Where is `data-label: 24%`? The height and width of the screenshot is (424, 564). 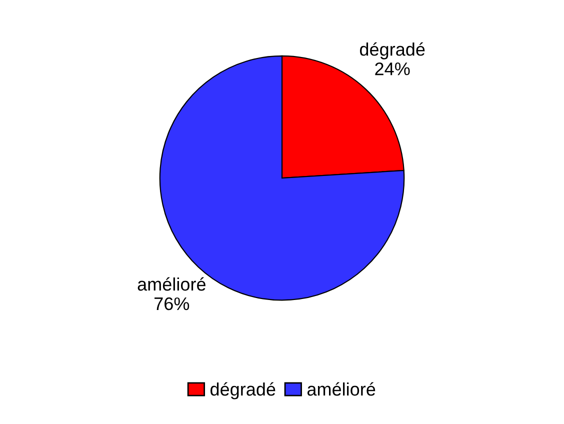
data-label: 24% is located at coordinates (392, 69).